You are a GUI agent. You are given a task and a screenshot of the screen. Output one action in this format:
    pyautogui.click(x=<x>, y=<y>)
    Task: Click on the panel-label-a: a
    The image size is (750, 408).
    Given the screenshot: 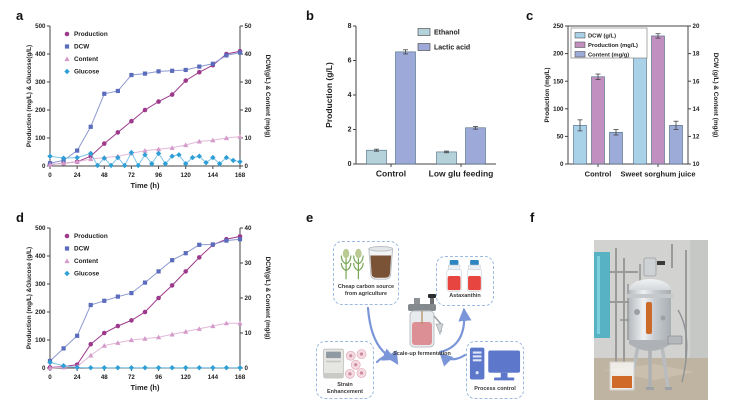 What is the action you would take?
    pyautogui.click(x=20, y=15)
    